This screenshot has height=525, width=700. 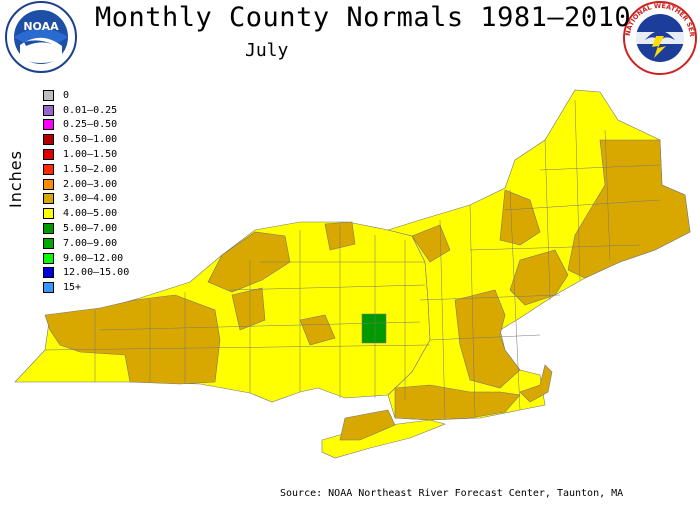 I want to click on legend-item: 5.00–7.00, so click(x=86, y=228).